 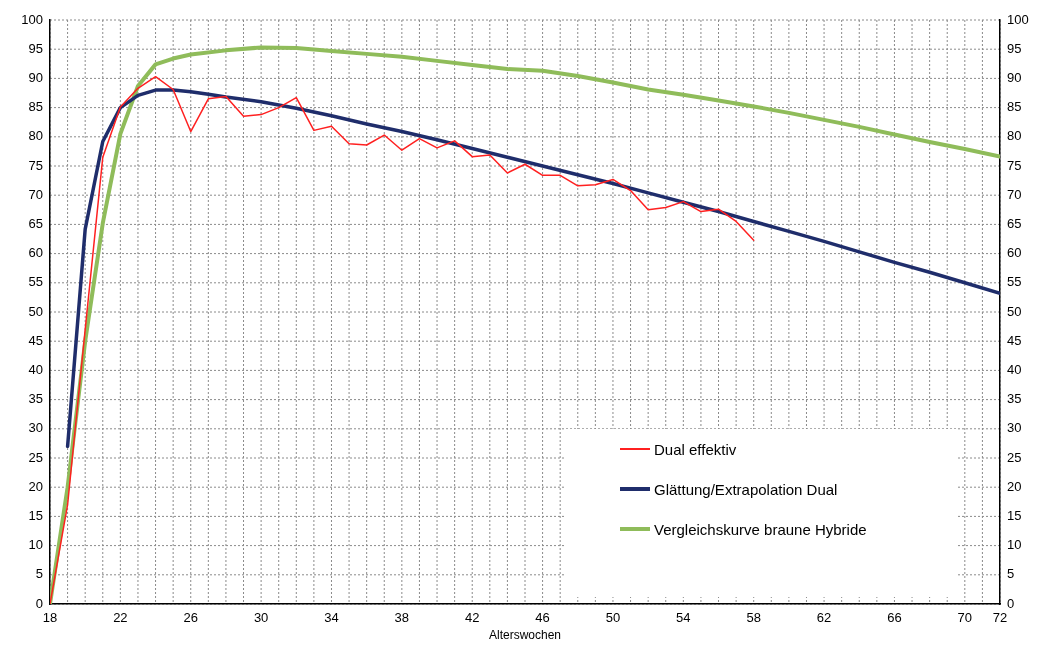 I want to click on y2-tick-label: 100, so click(x=1018, y=19).